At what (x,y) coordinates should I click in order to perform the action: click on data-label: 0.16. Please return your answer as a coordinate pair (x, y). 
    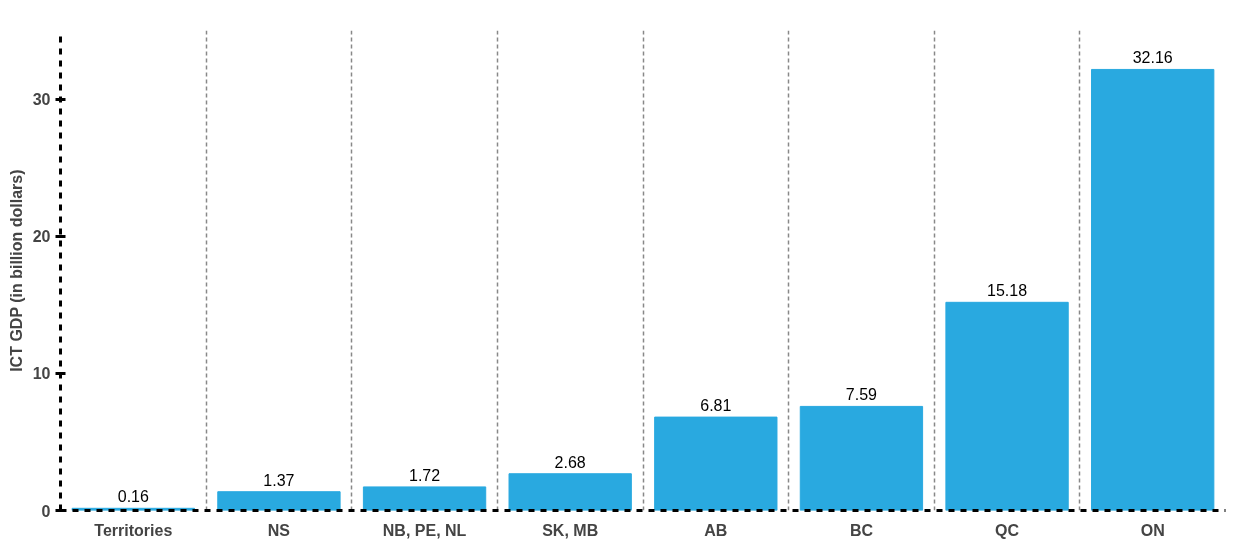
    Looking at the image, I should click on (133, 497).